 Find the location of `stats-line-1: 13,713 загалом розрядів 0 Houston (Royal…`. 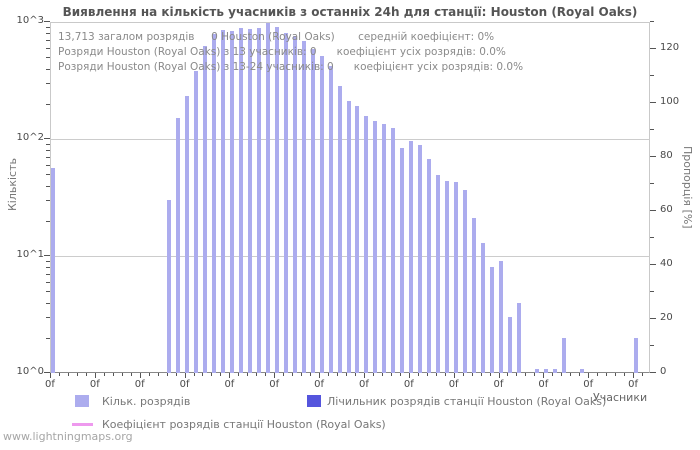

stats-line-1: 13,713 загалом розрядів 0 Houston (Royal… is located at coordinates (276, 37).